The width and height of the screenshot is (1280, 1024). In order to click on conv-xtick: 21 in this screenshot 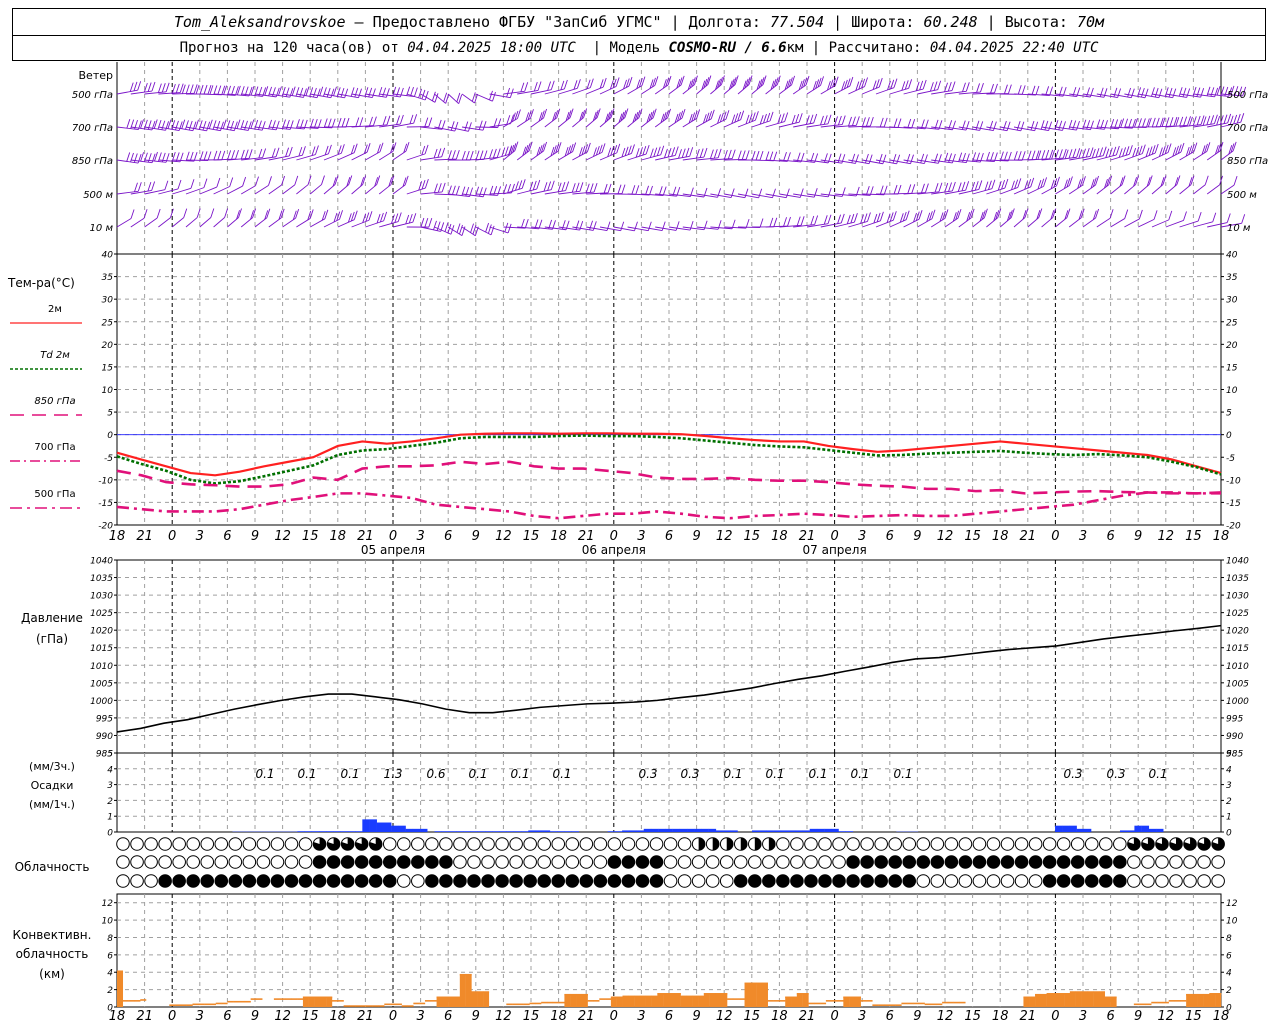, I will do `click(1028, 1016)`.